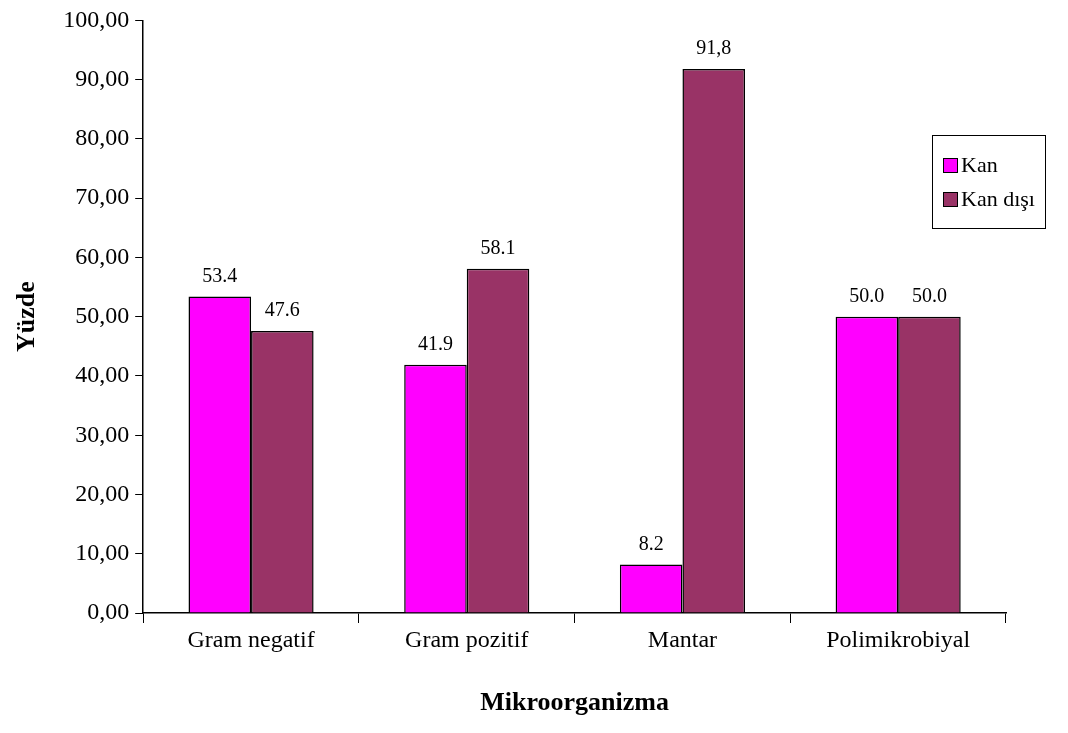 The image size is (1068, 733). What do you see at coordinates (998, 199) in the screenshot?
I see `legend-label: Kan dışı` at bounding box center [998, 199].